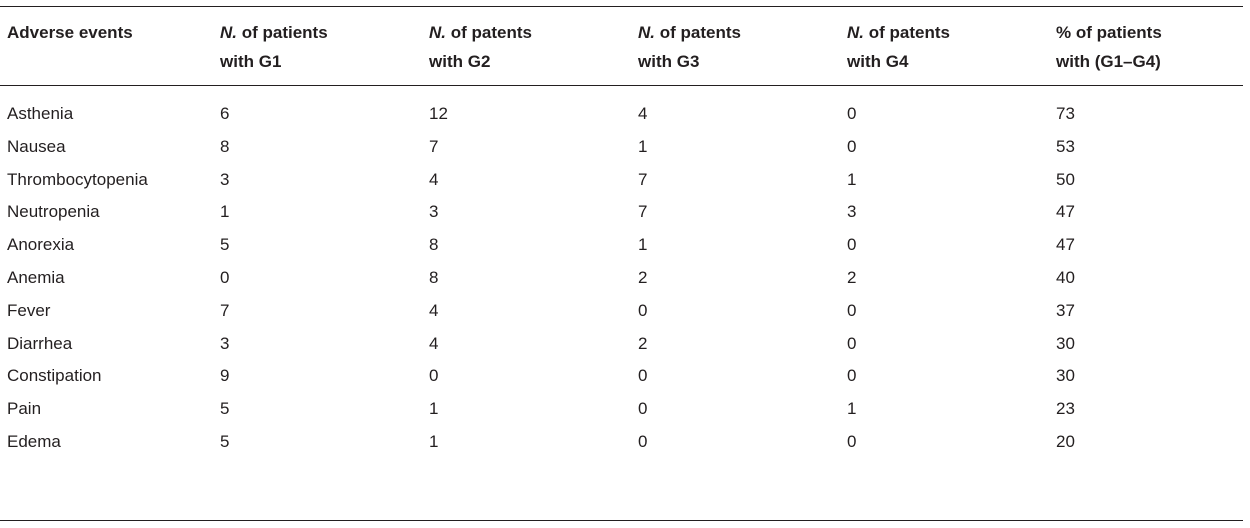  What do you see at coordinates (621, 212) in the screenshot?
I see `table-row: Neutropenia 1 3 7 3 47` at bounding box center [621, 212].